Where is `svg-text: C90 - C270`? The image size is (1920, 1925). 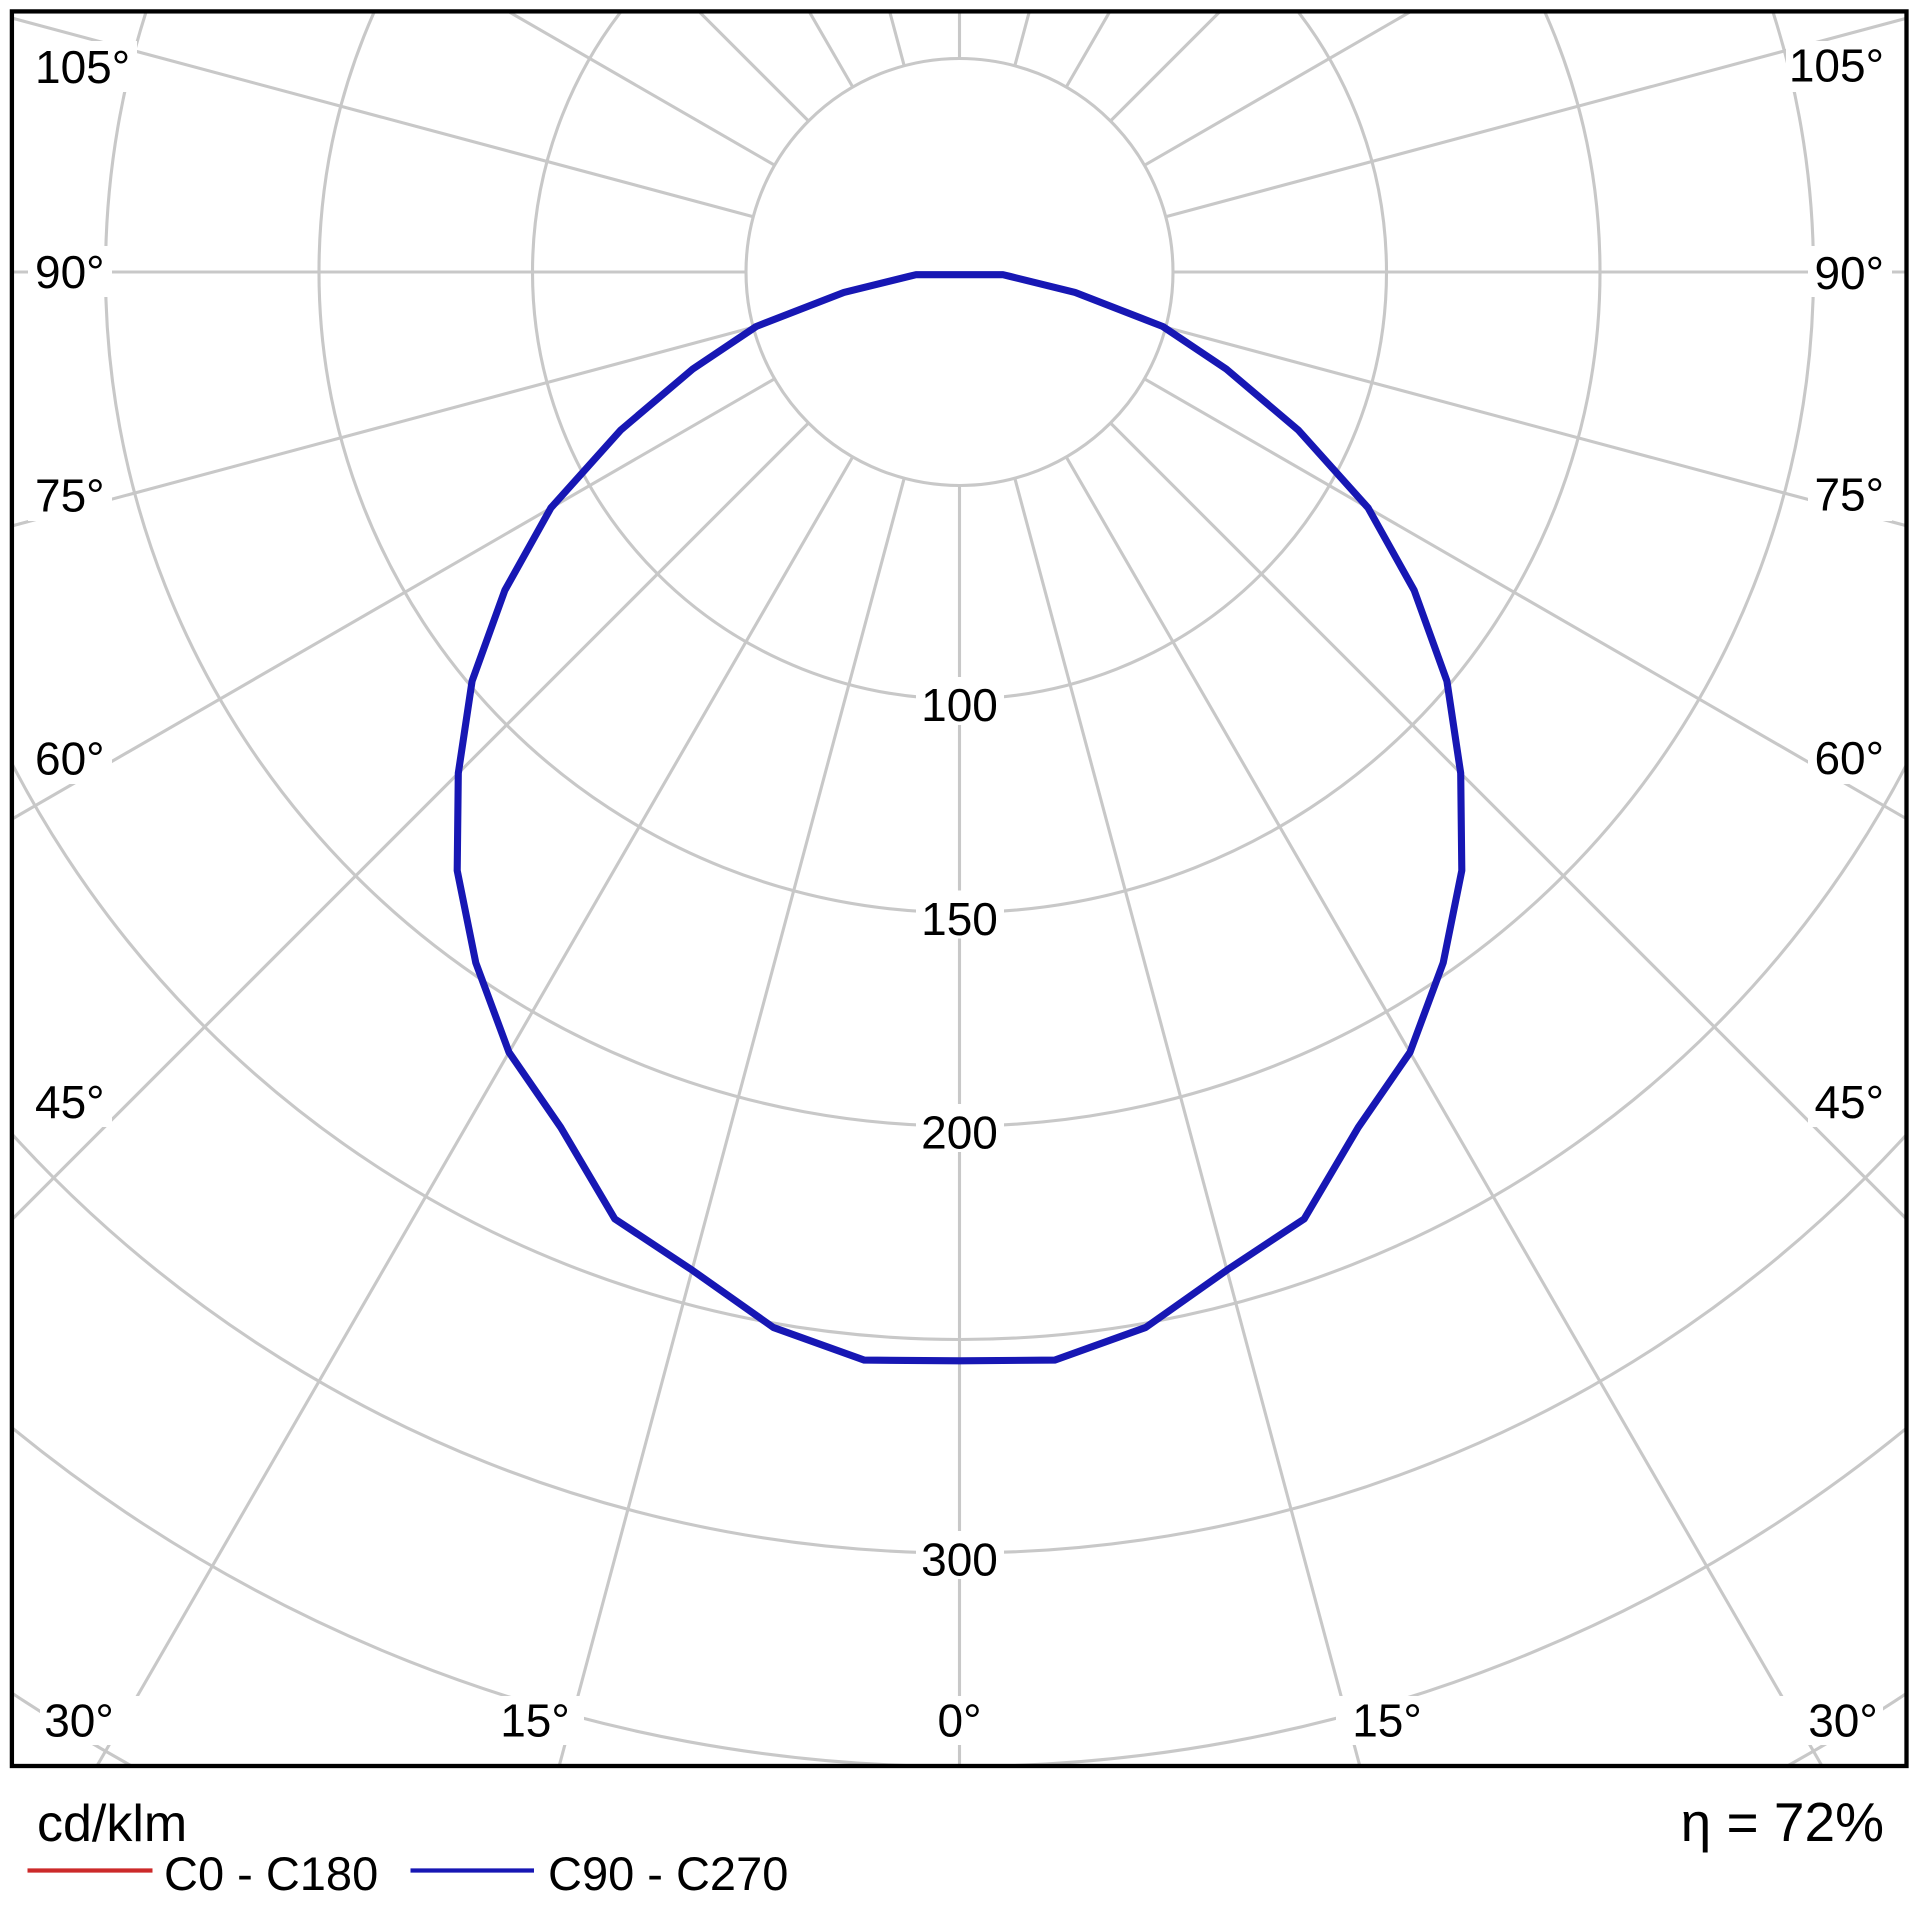
svg-text: C90 - C270 is located at coordinates (668, 1873).